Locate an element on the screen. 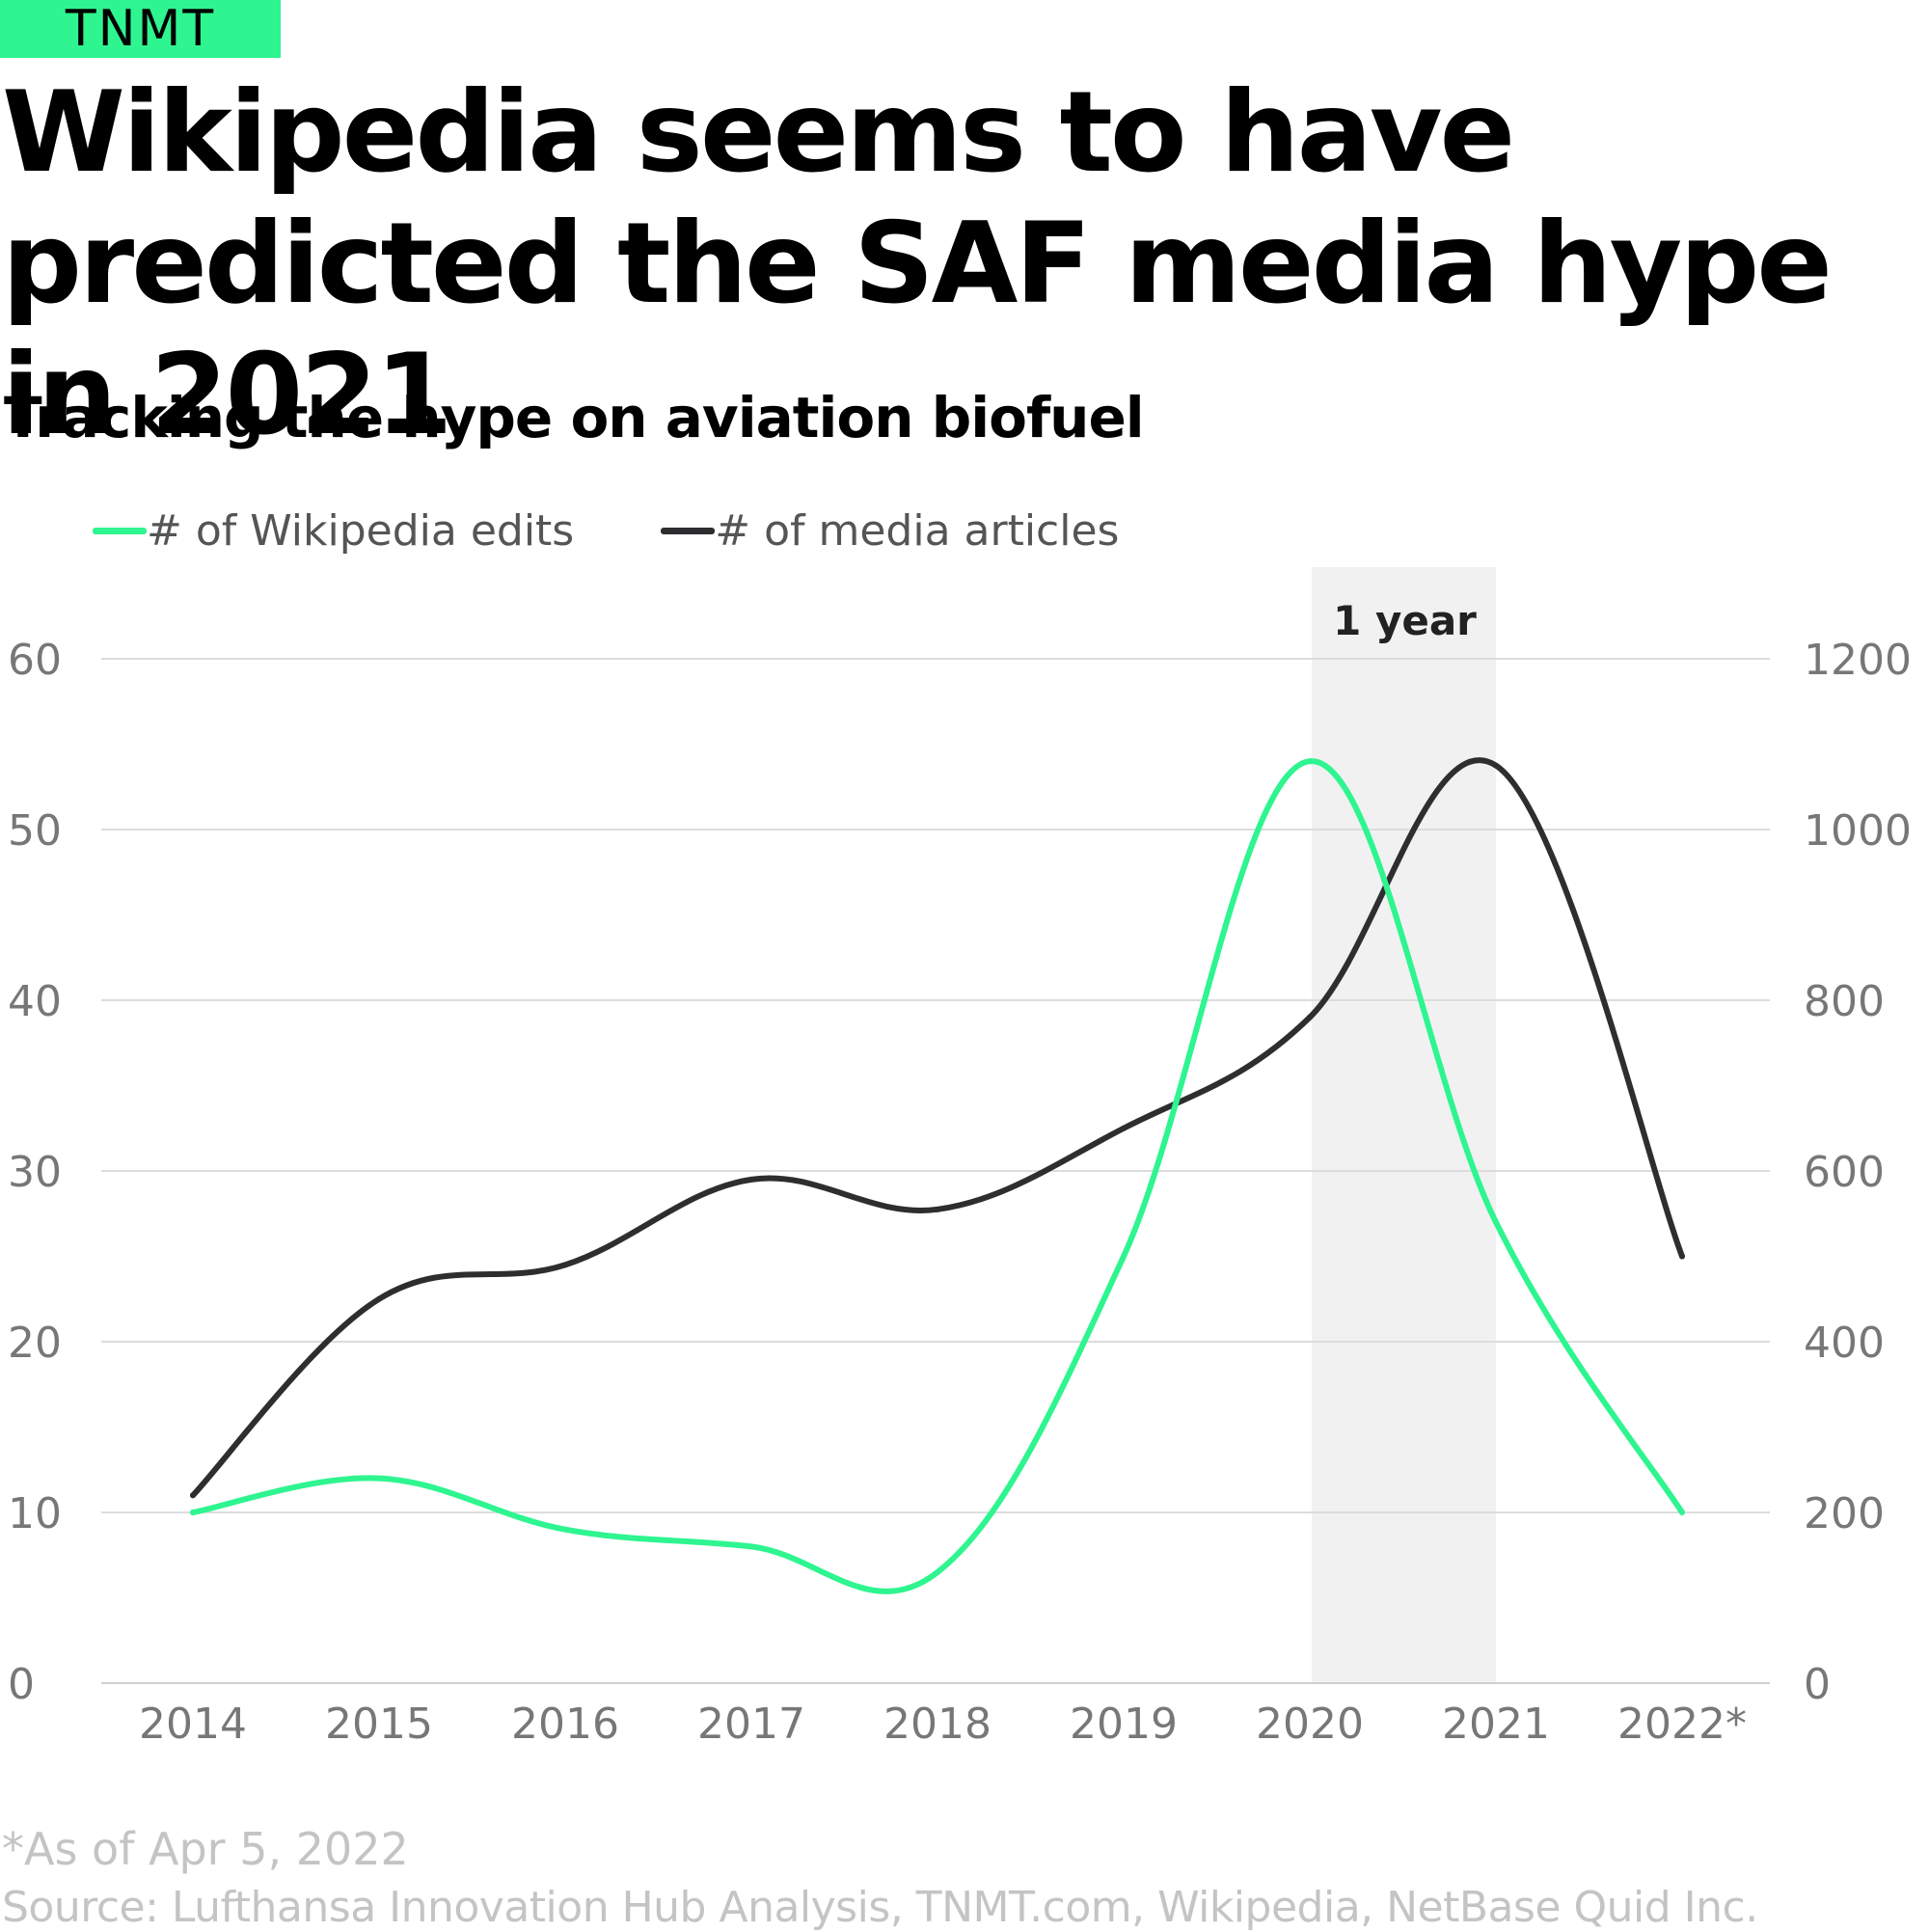 The height and width of the screenshot is (1932, 1929). legend-item-media-articles: # of media articles is located at coordinates (890, 531).